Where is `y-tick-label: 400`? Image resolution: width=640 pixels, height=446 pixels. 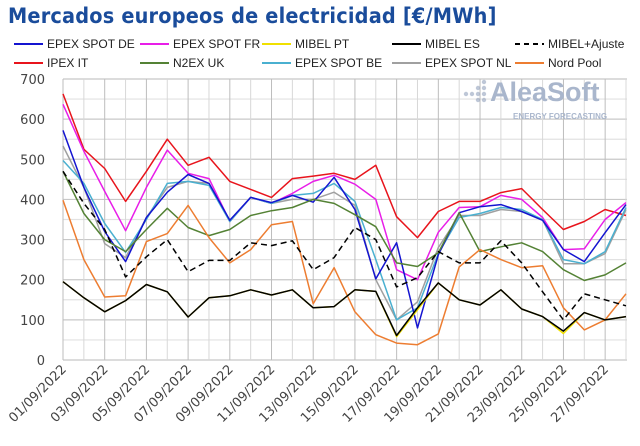 y-tick-label: 400 is located at coordinates (32, 200).